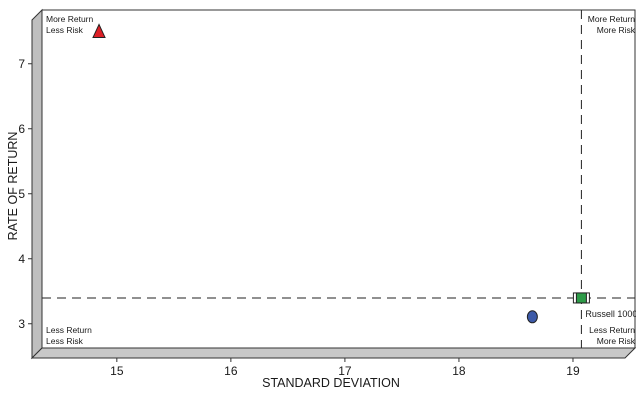 The image size is (636, 393). What do you see at coordinates (69, 330) in the screenshot?
I see `quadrant-bottom-left-line1: Less Return` at bounding box center [69, 330].